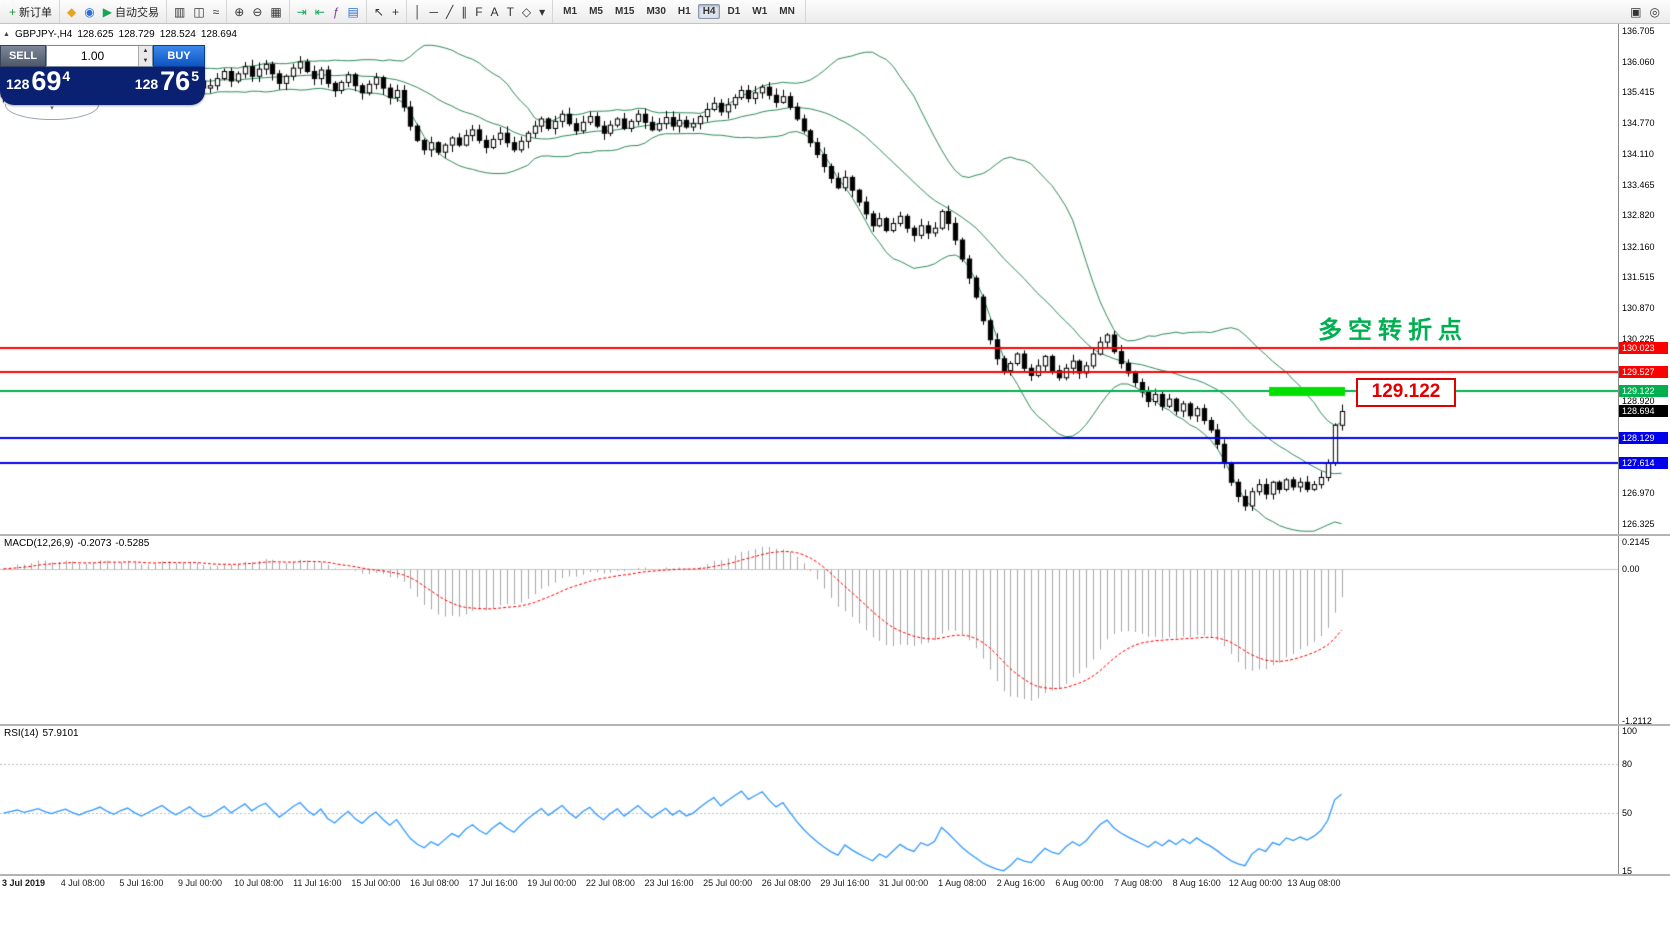 The width and height of the screenshot is (1670, 947). What do you see at coordinates (395, 11) in the screenshot?
I see `crosshair-icon: +` at bounding box center [395, 11].